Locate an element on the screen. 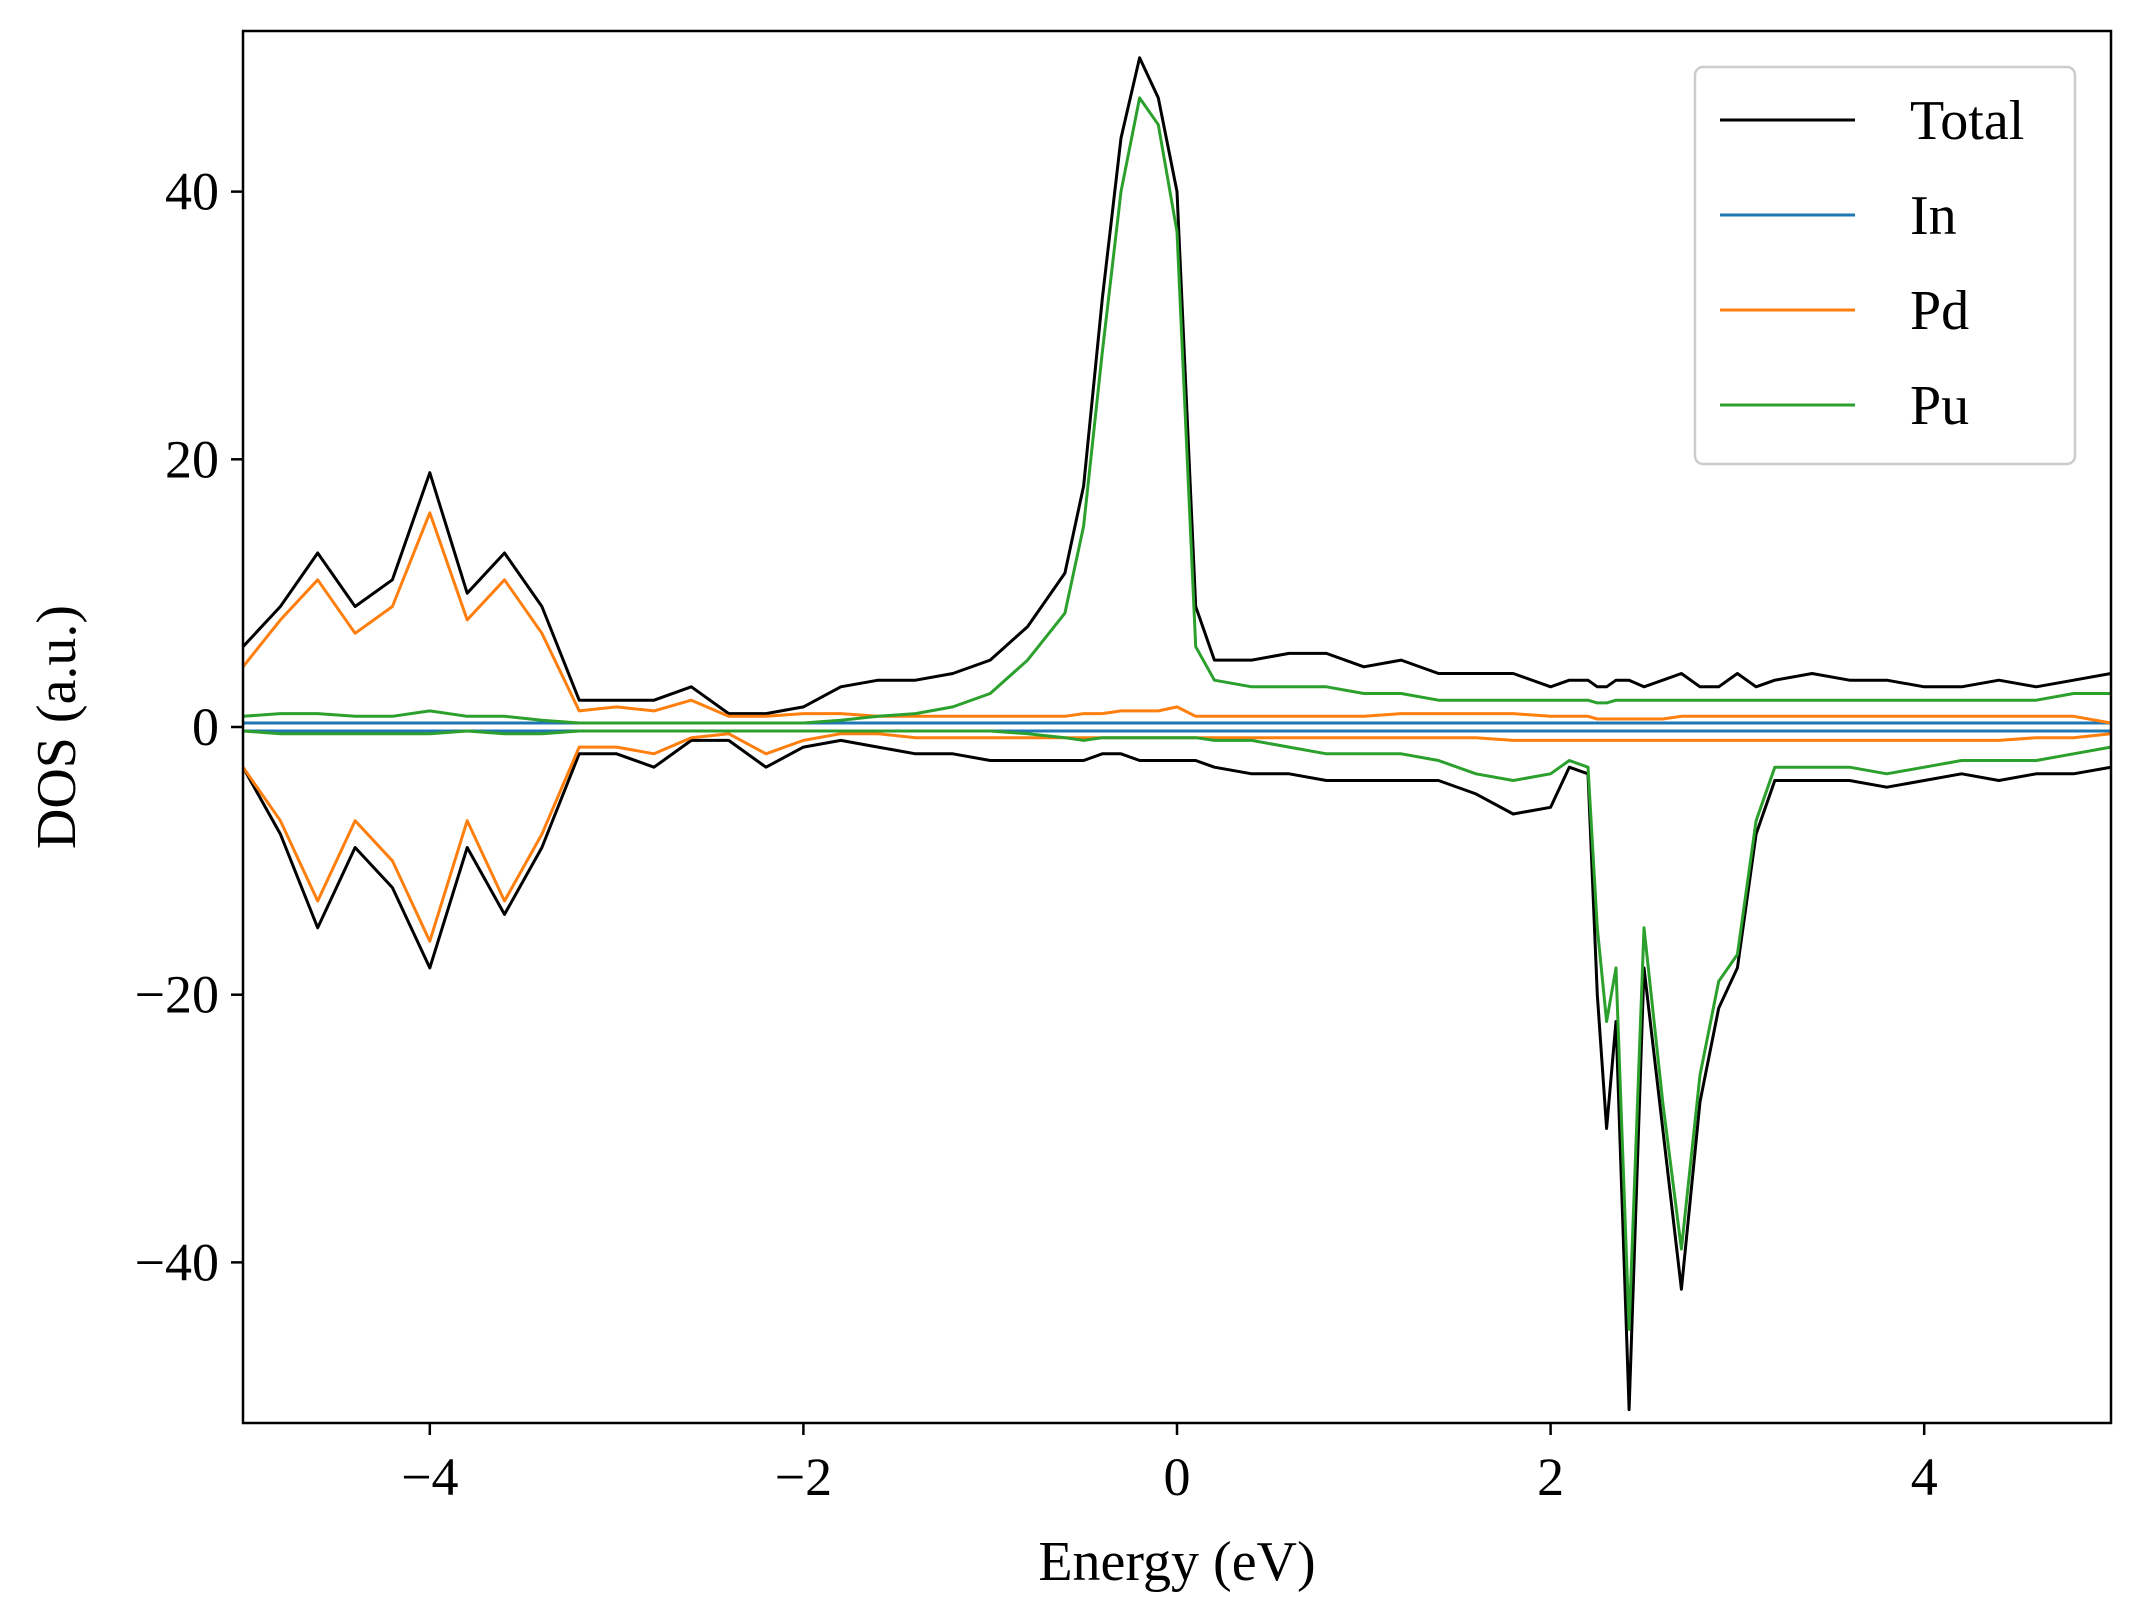 The image size is (2134, 1617). x-tick-label: −4 is located at coordinates (429, 1477).